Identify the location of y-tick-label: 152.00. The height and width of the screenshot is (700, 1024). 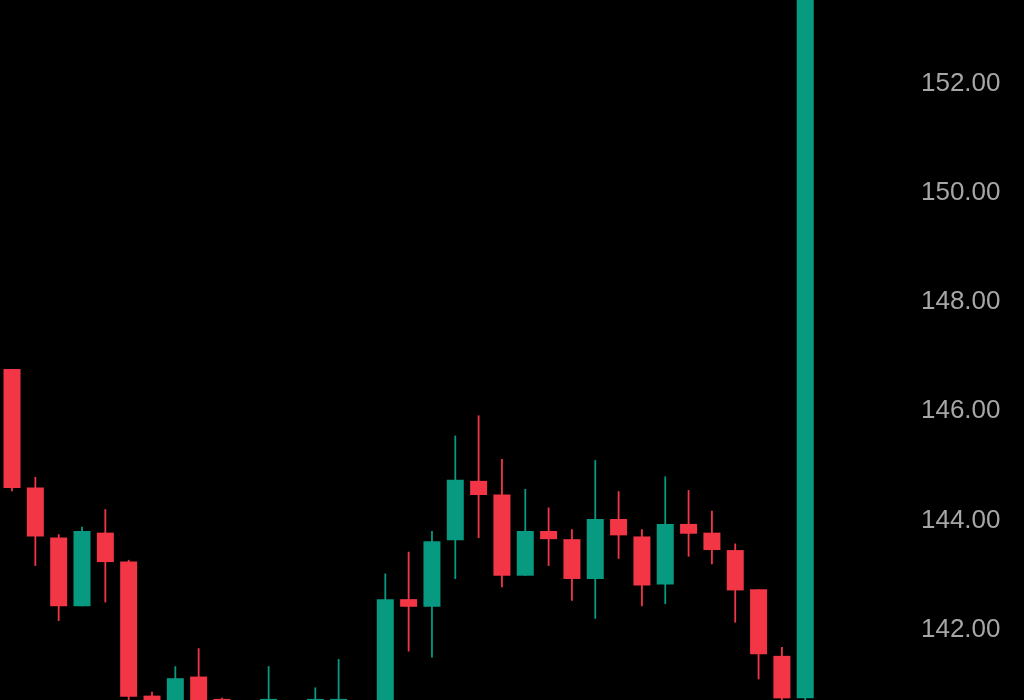
(960, 82).